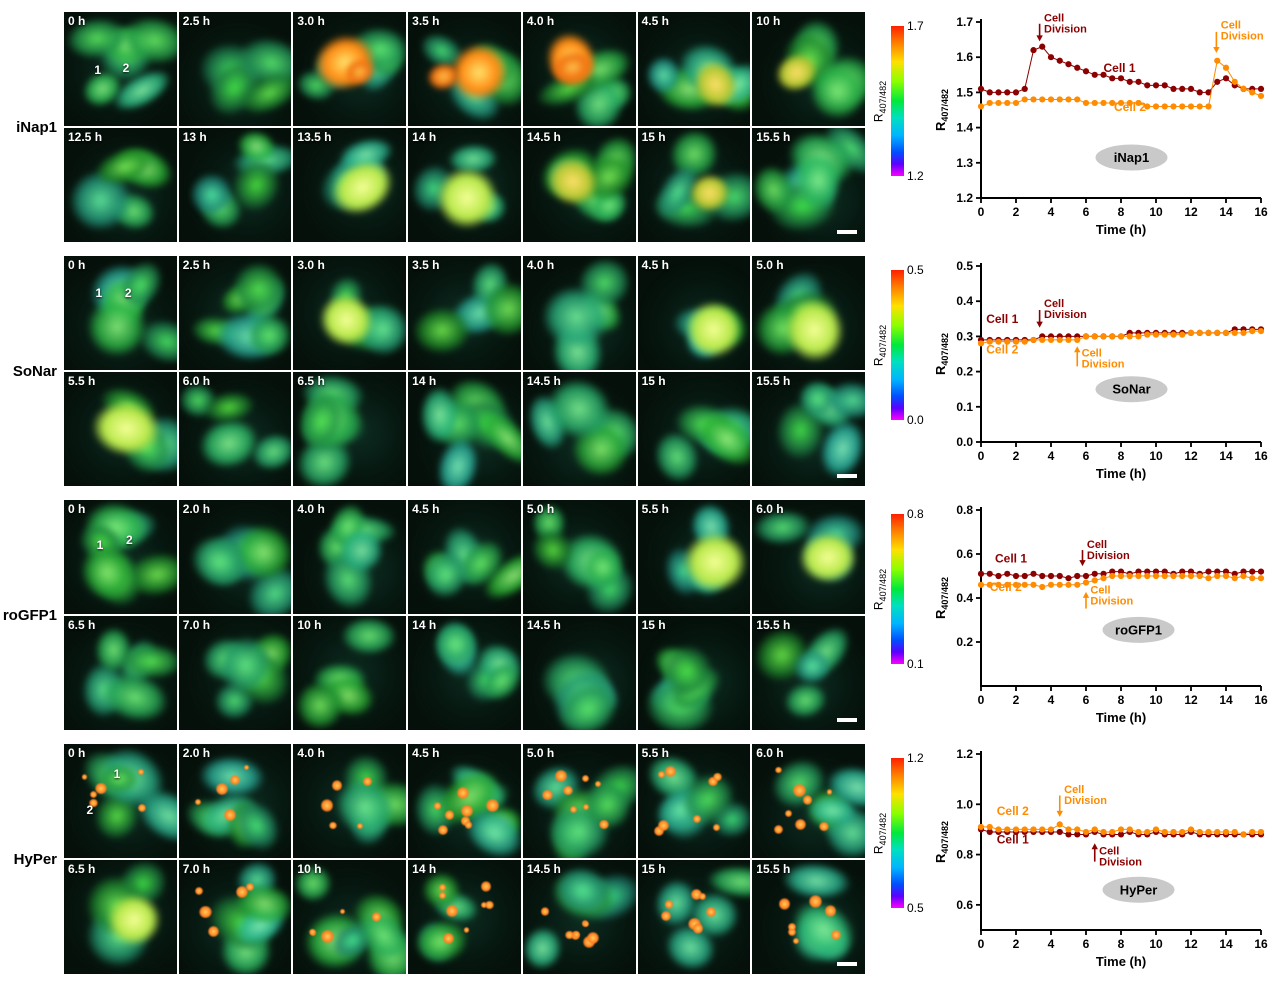 This screenshot has width=1271, height=985. I want to click on colorbar-ratio-label: R407/482, so click(880, 102).